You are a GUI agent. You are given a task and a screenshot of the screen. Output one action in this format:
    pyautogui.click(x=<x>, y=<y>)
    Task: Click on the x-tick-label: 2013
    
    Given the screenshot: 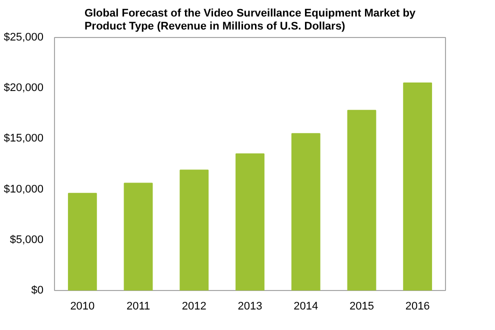 What is the action you would take?
    pyautogui.click(x=250, y=306)
    